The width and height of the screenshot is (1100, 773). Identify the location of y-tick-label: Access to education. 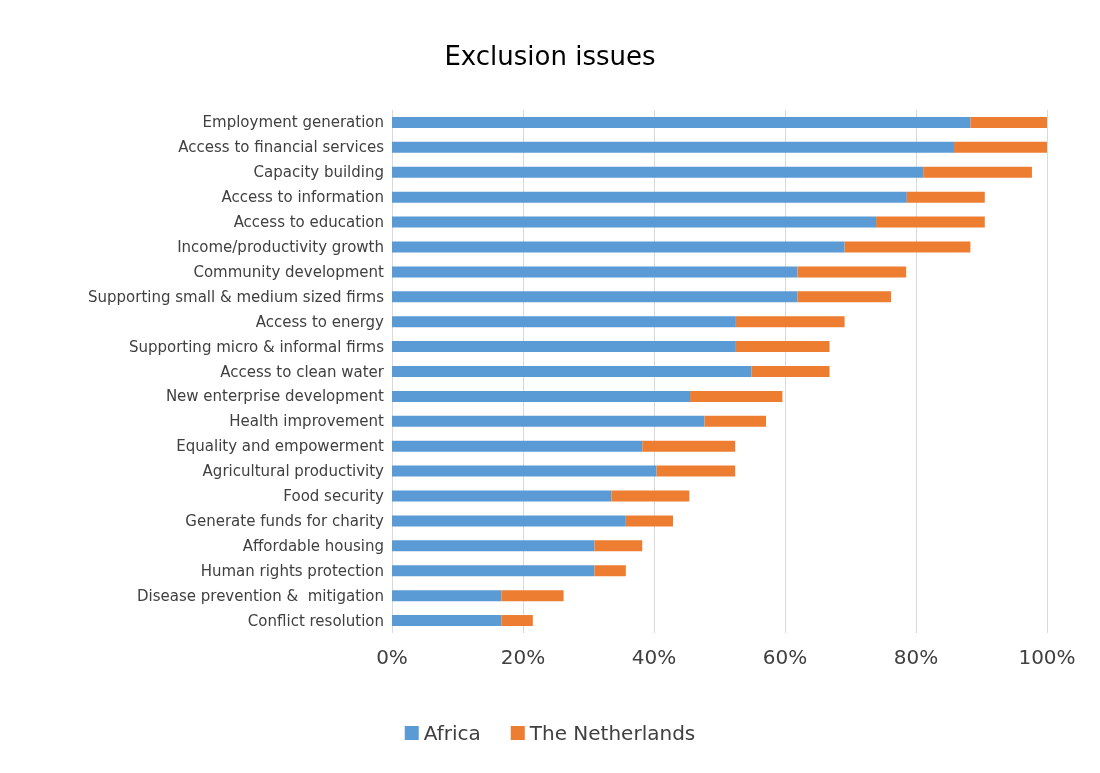
(308, 222).